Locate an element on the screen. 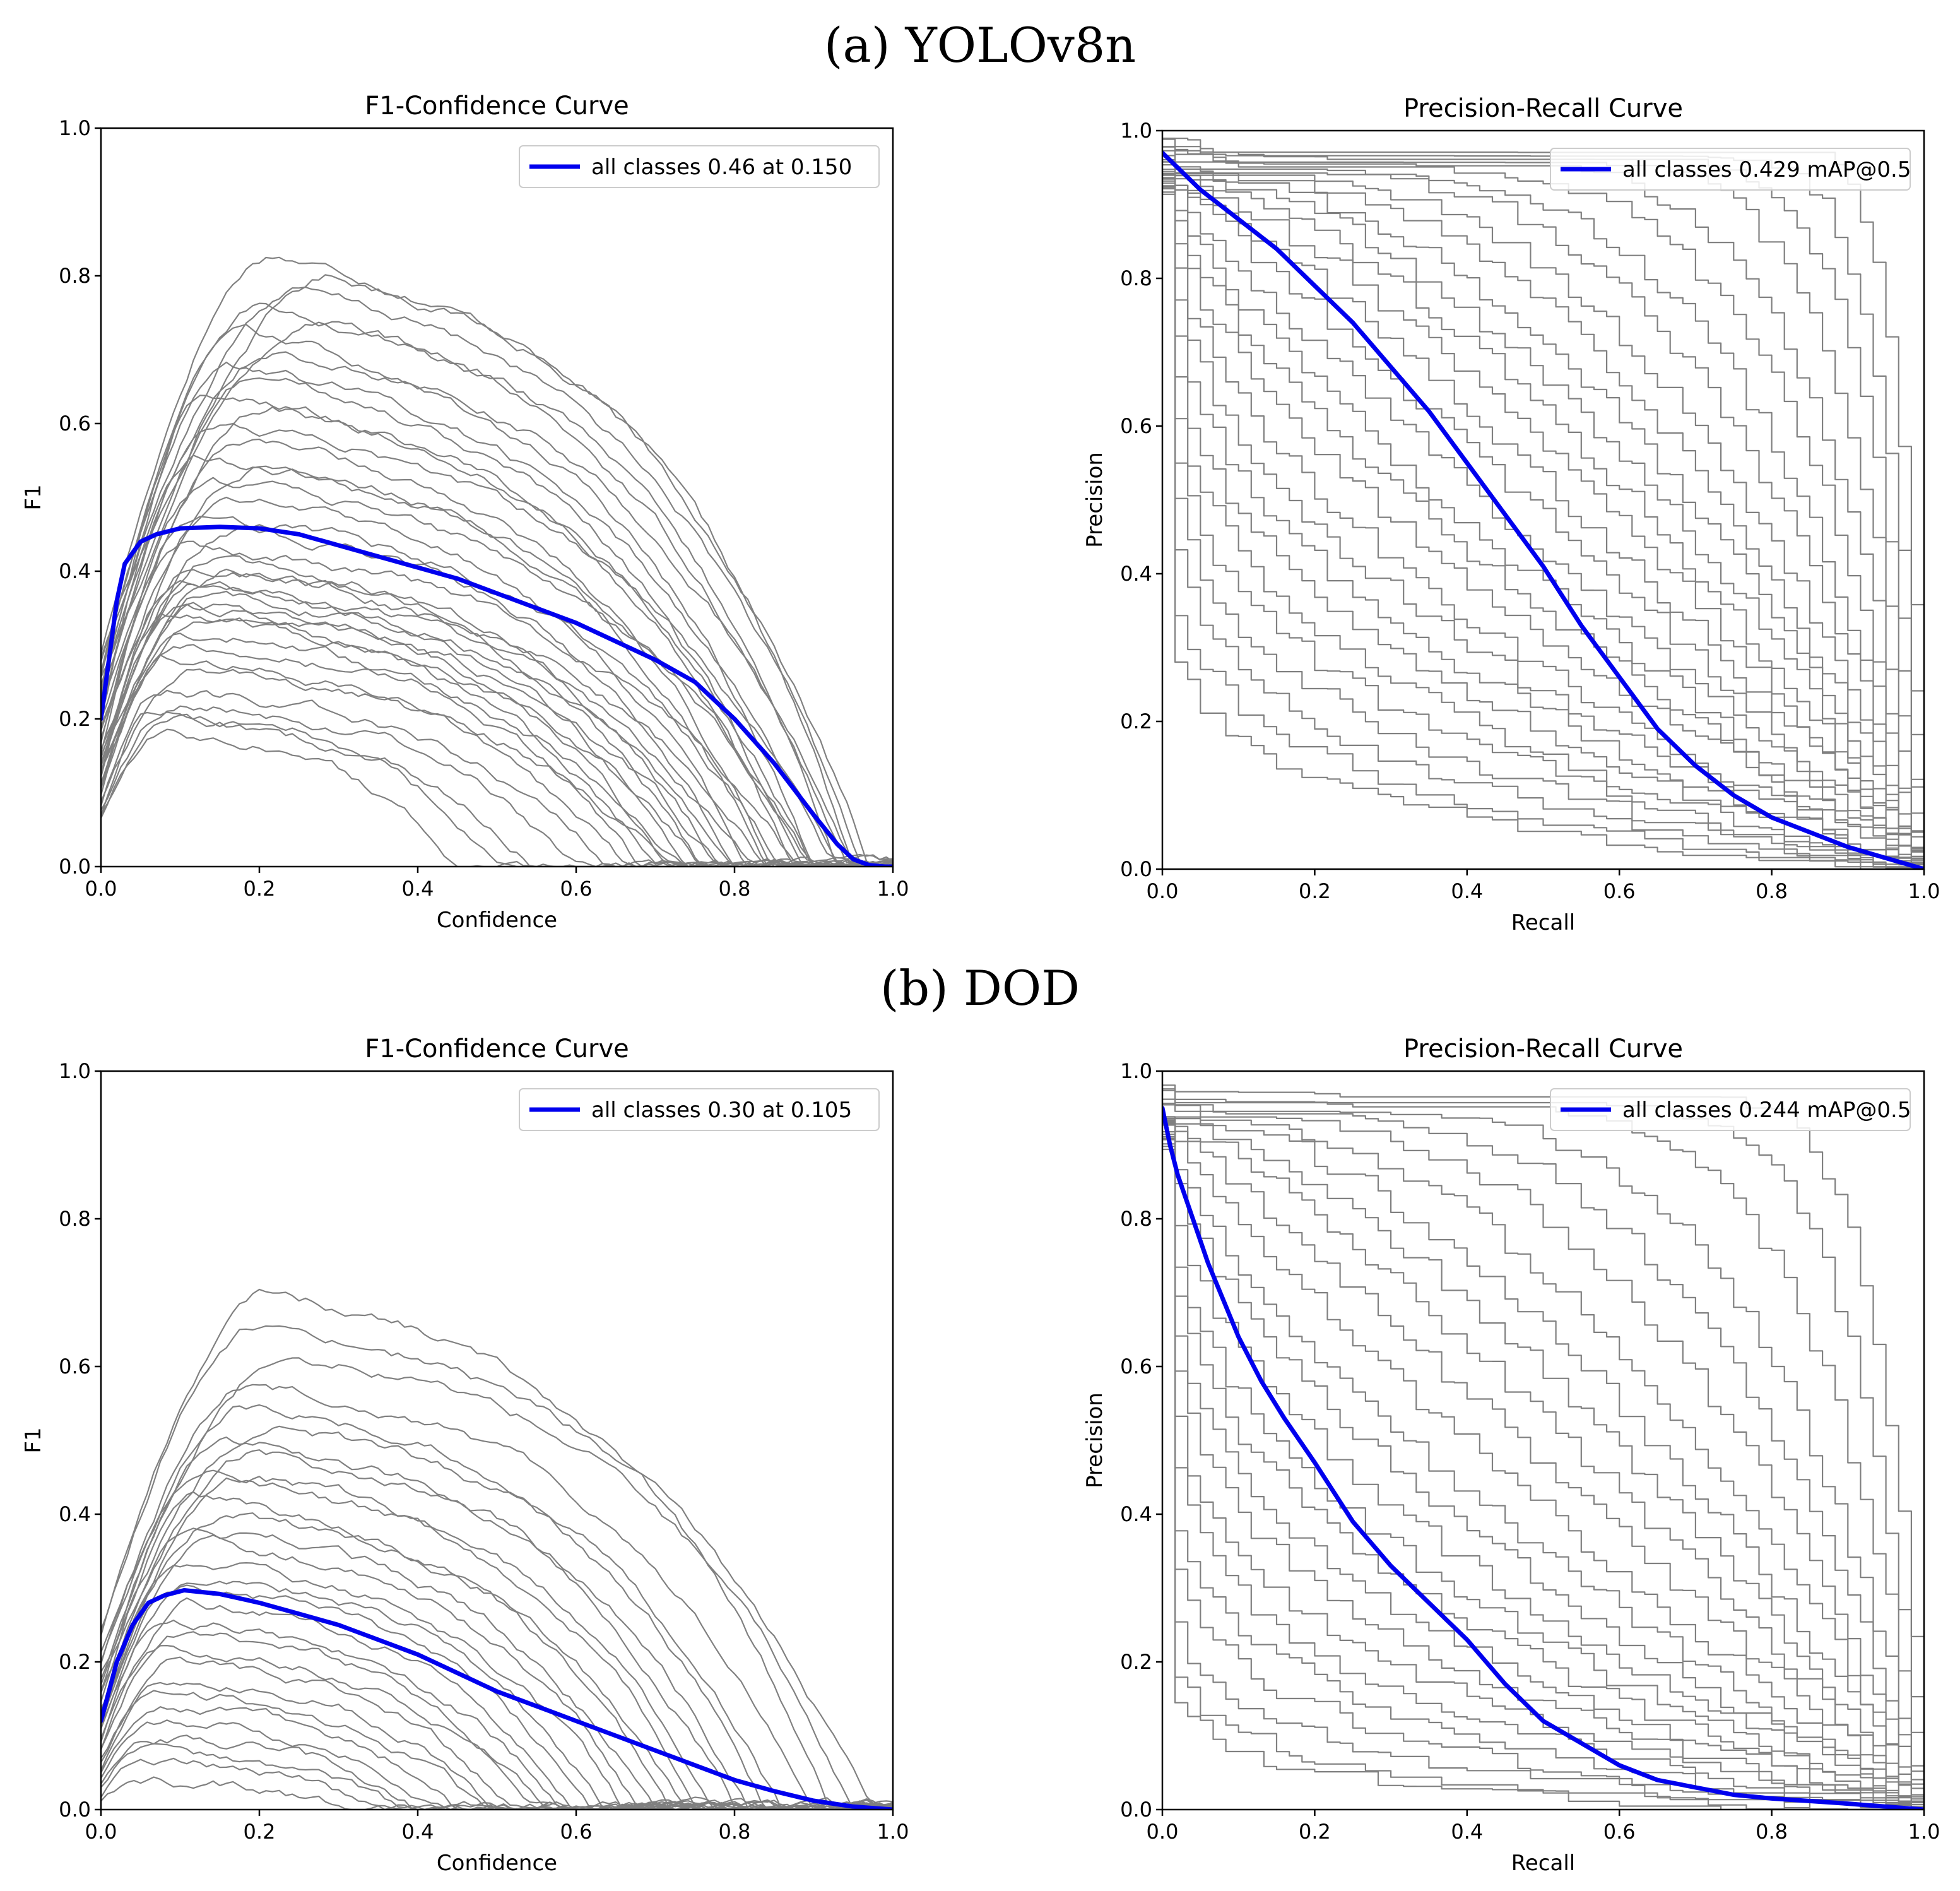 This screenshot has width=1960, height=1891. y-tick-label: 0.0 is located at coordinates (75, 1810).